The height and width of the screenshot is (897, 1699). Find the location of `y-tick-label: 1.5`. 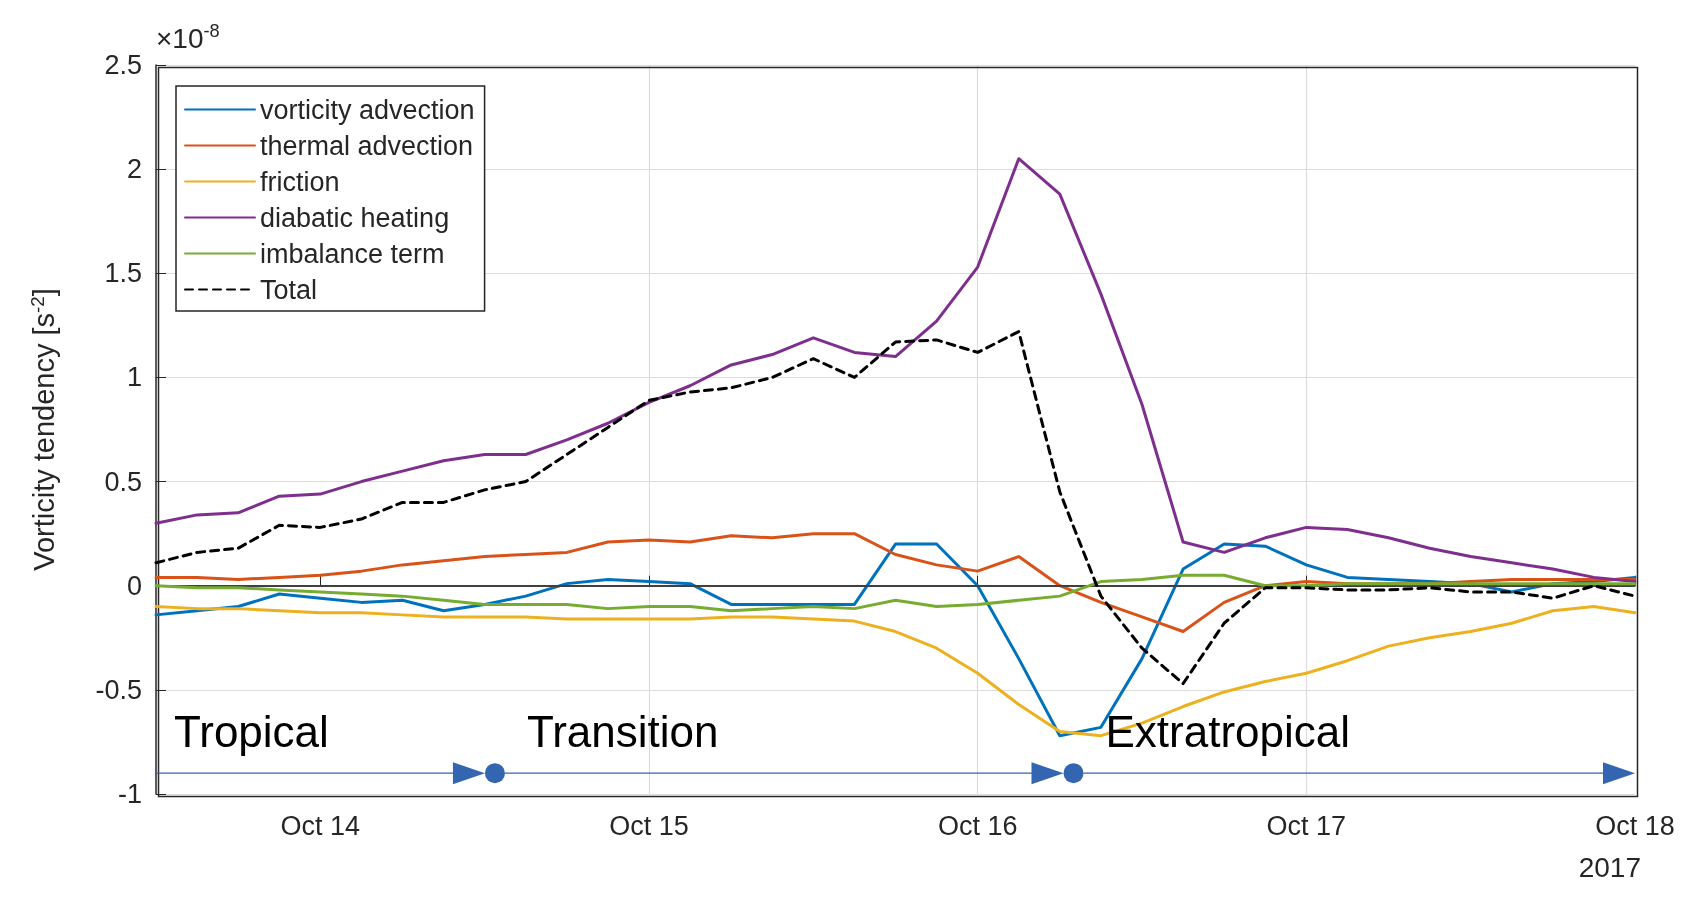

y-tick-label: 1.5 is located at coordinates (123, 273).